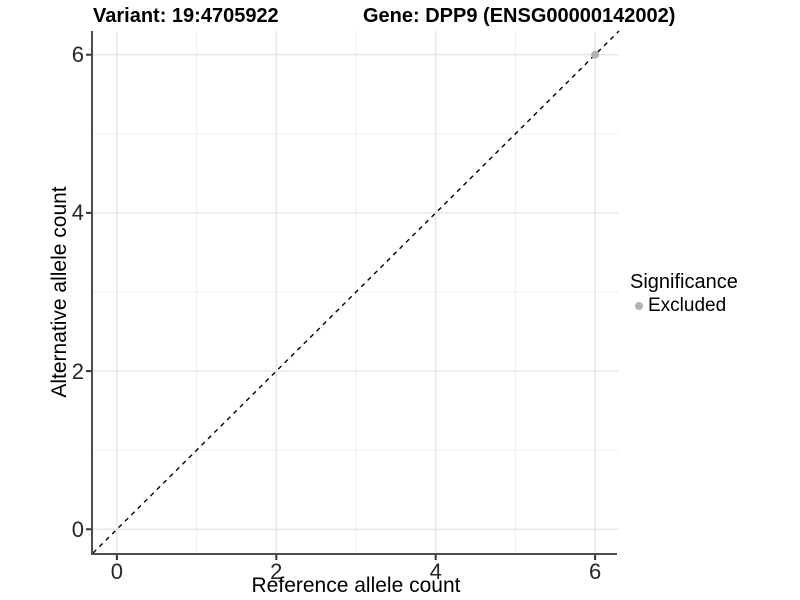  I want to click on x-tick-label: 6, so click(595, 571).